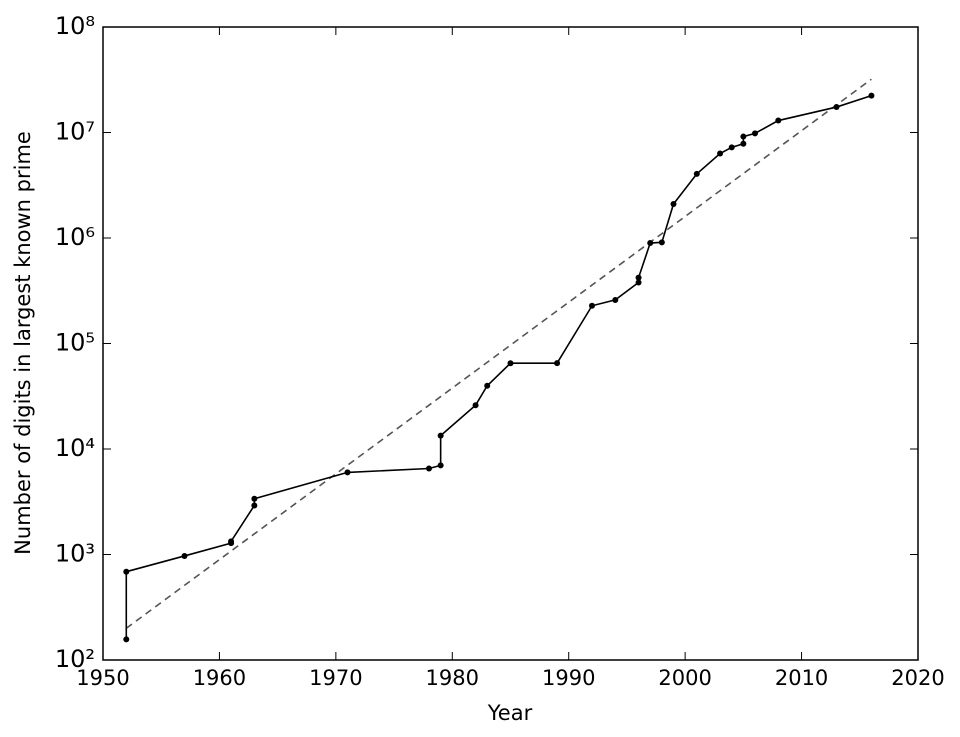 This screenshot has height=737, width=960. What do you see at coordinates (568, 678) in the screenshot?
I see `x-tick-label: 1990` at bounding box center [568, 678].